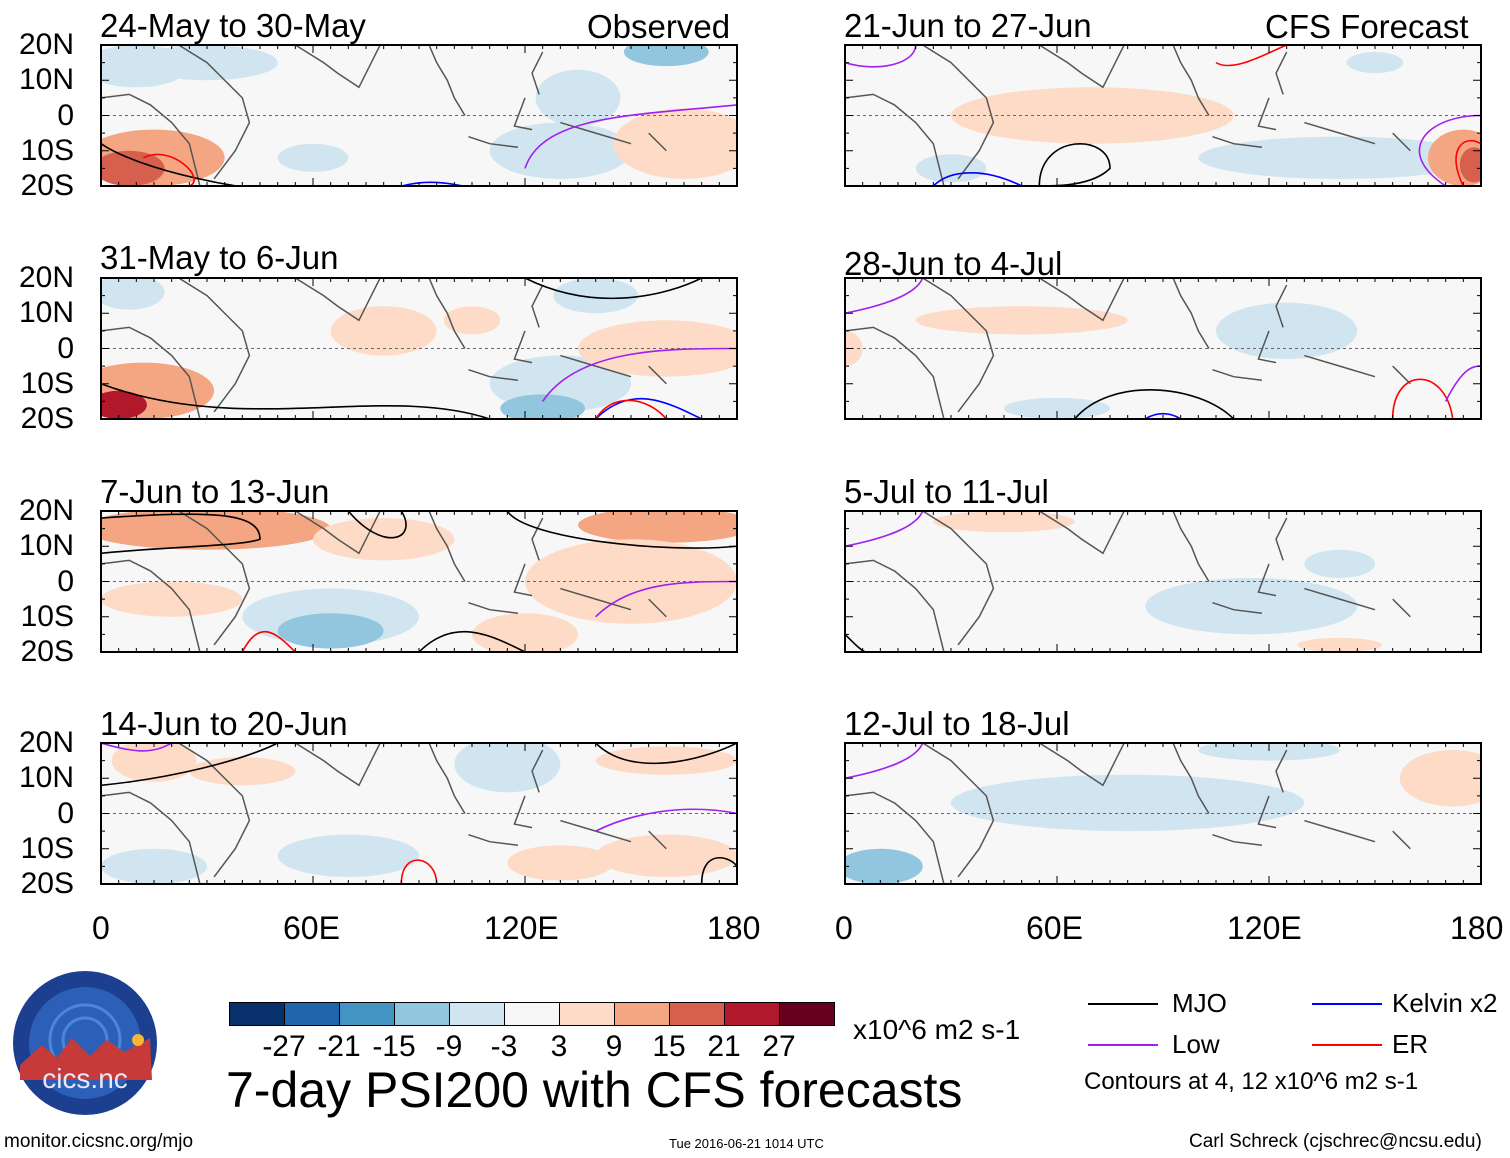  Describe the element at coordinates (1199, 1003) in the screenshot. I see `legend-label-mjo: MJO` at that location.